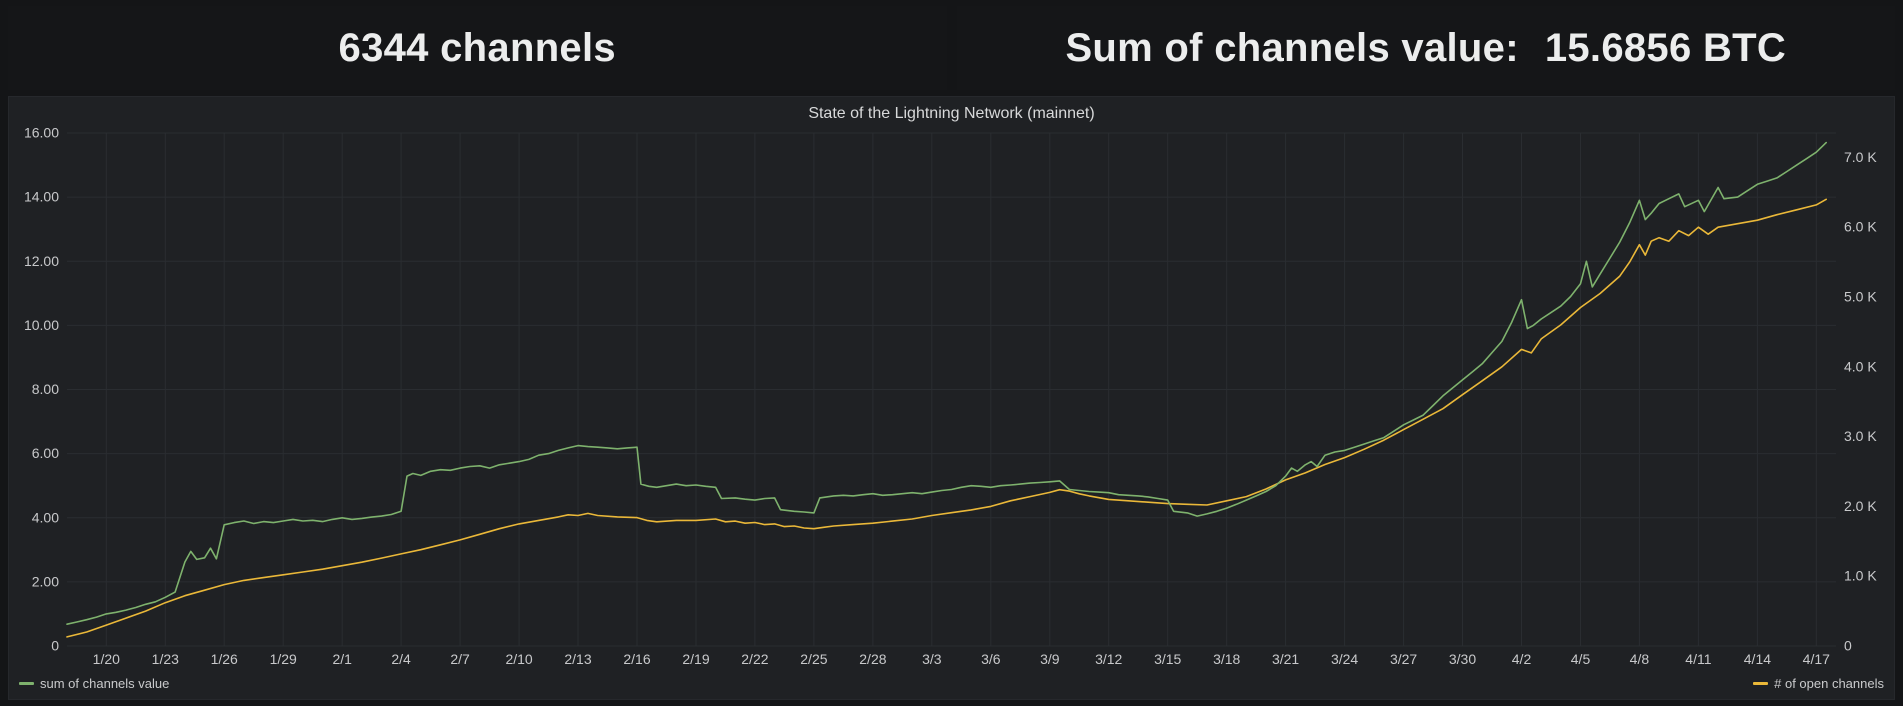 This screenshot has height=706, width=1903. I want to click on svg-text: 16.00, so click(41, 133).